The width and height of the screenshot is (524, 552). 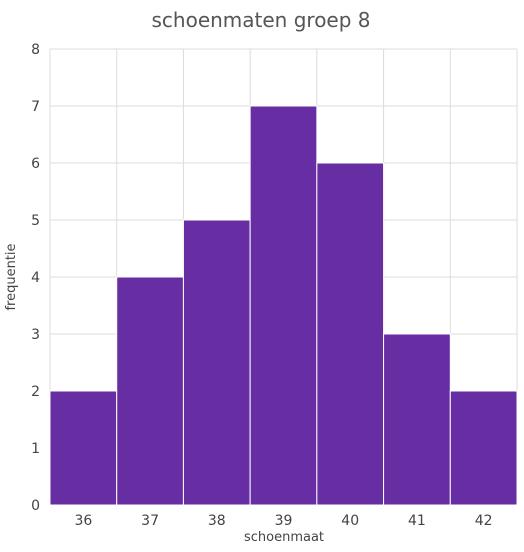 I want to click on x-tick-label: 36, so click(x=83, y=521).